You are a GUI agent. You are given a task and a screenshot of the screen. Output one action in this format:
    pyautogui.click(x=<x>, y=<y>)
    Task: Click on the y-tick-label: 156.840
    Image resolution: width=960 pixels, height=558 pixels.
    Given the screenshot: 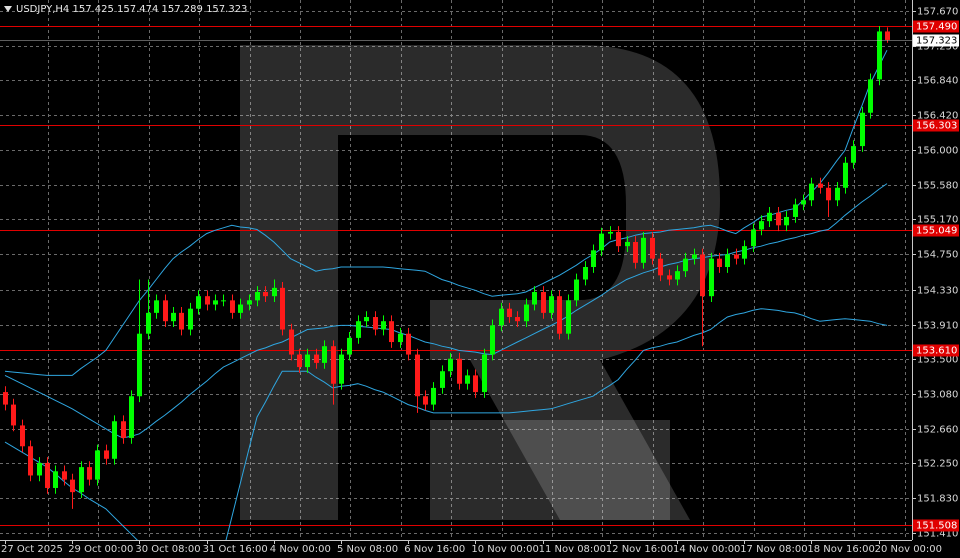 What is the action you would take?
    pyautogui.click(x=937, y=81)
    